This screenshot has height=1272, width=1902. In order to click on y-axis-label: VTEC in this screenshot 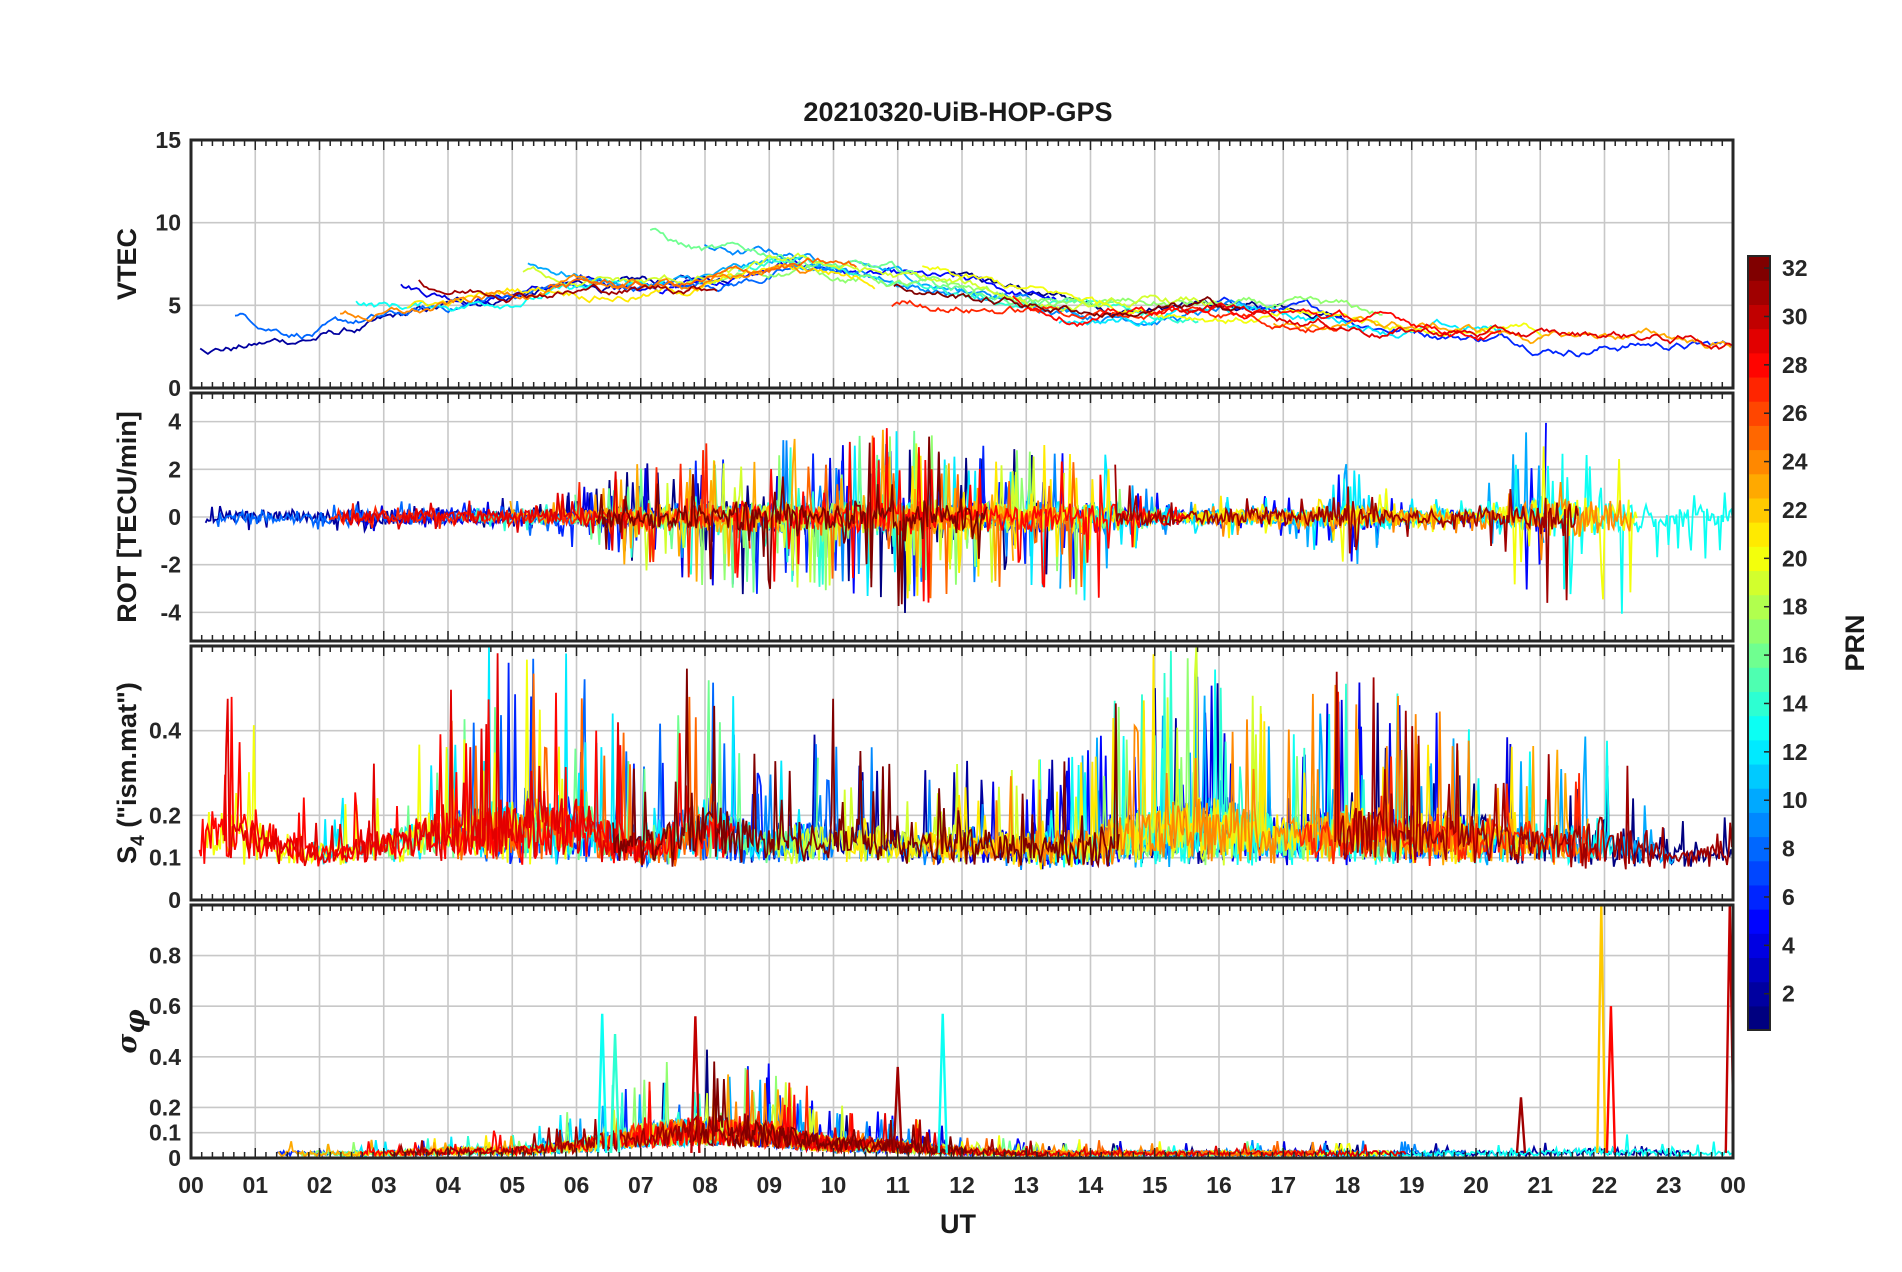, I will do `click(127, 264)`.